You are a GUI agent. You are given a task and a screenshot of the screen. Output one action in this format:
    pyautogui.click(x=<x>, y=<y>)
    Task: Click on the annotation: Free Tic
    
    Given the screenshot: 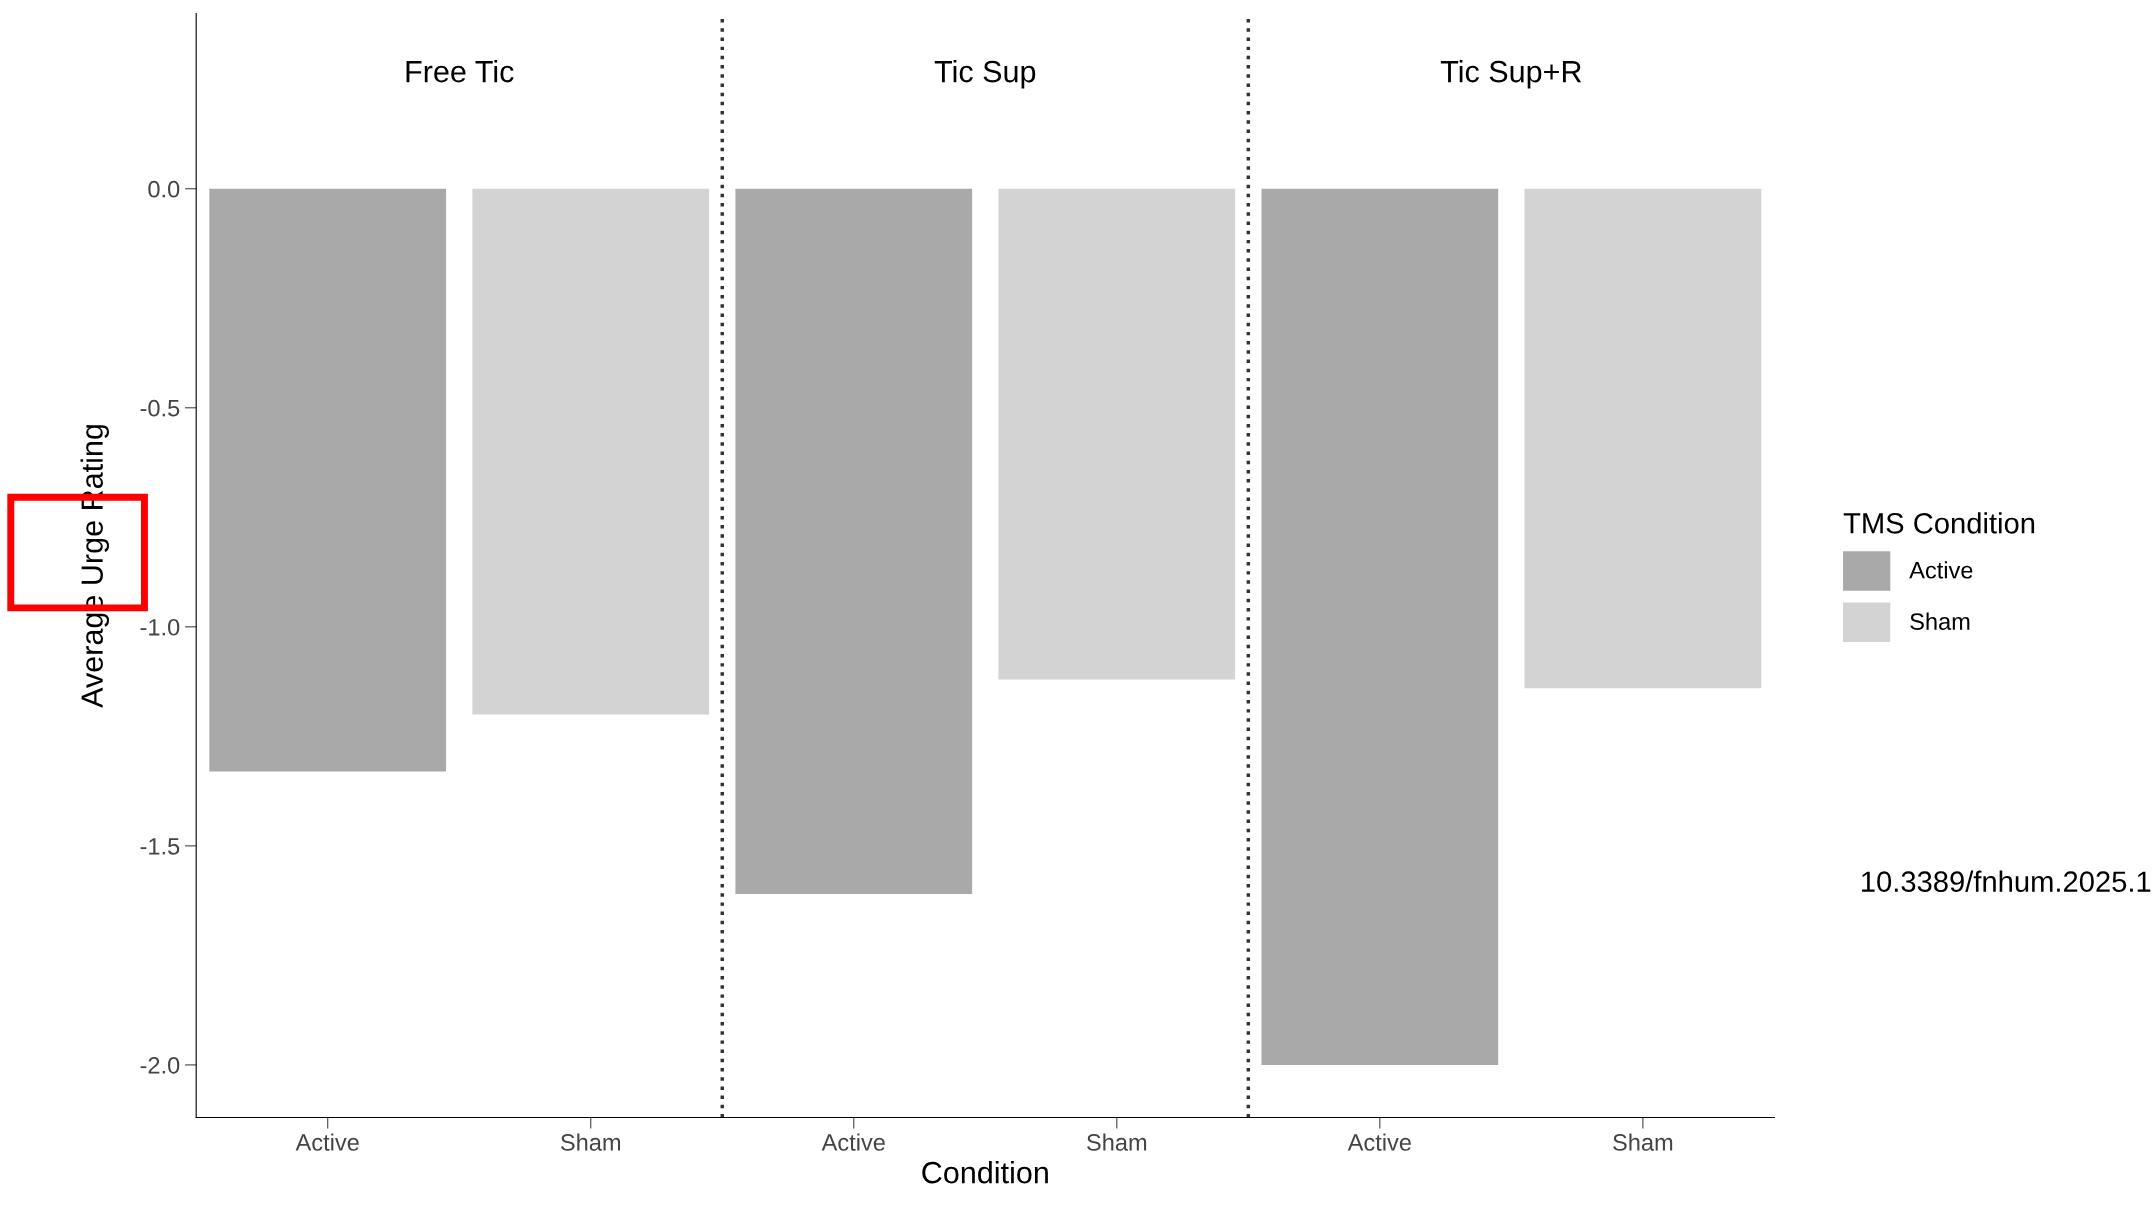 What is the action you would take?
    pyautogui.click(x=460, y=71)
    